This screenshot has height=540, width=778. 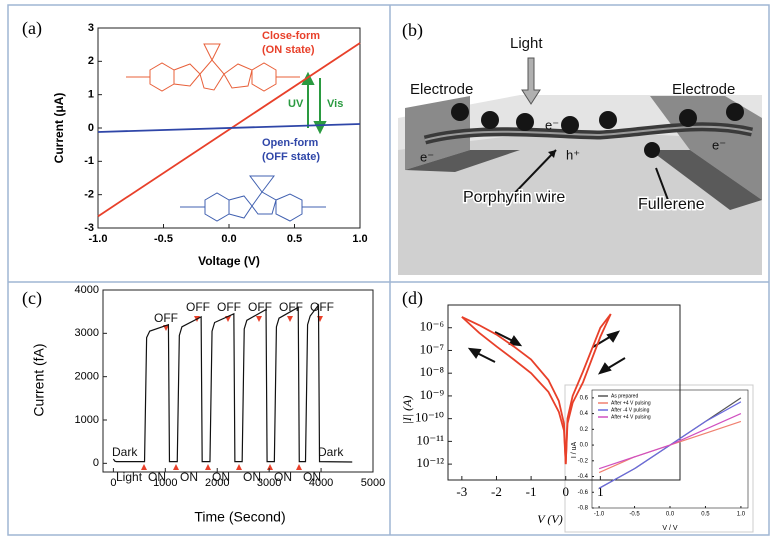 I want to click on x-tick-label: 1, so click(x=600, y=491).